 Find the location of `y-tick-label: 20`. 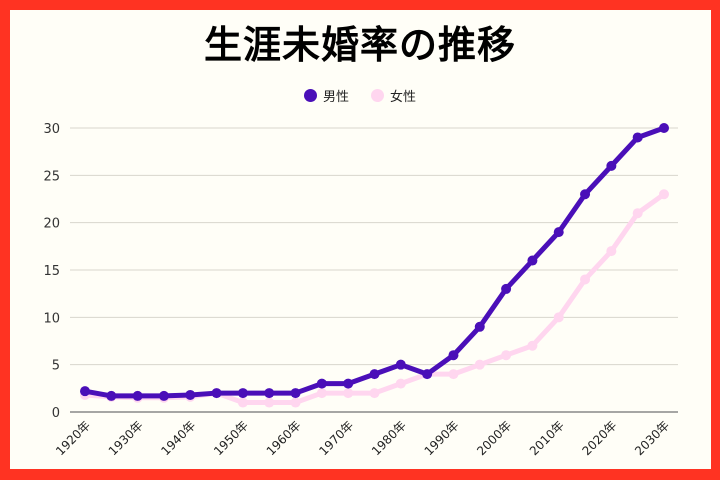

y-tick-label: 20 is located at coordinates (51, 224).